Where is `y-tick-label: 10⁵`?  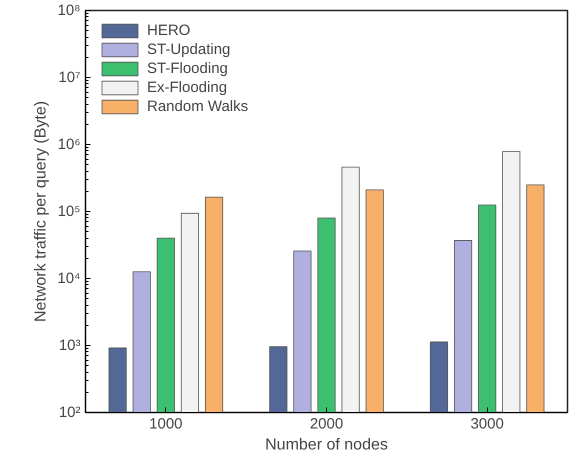 y-tick-label: 10⁵ is located at coordinates (69, 211).